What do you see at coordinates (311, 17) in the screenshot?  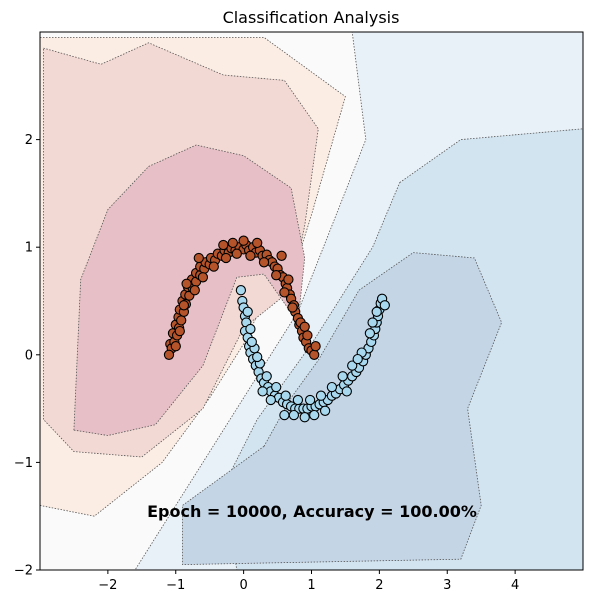 I see `chart-title: Classification Analysis` at bounding box center [311, 17].